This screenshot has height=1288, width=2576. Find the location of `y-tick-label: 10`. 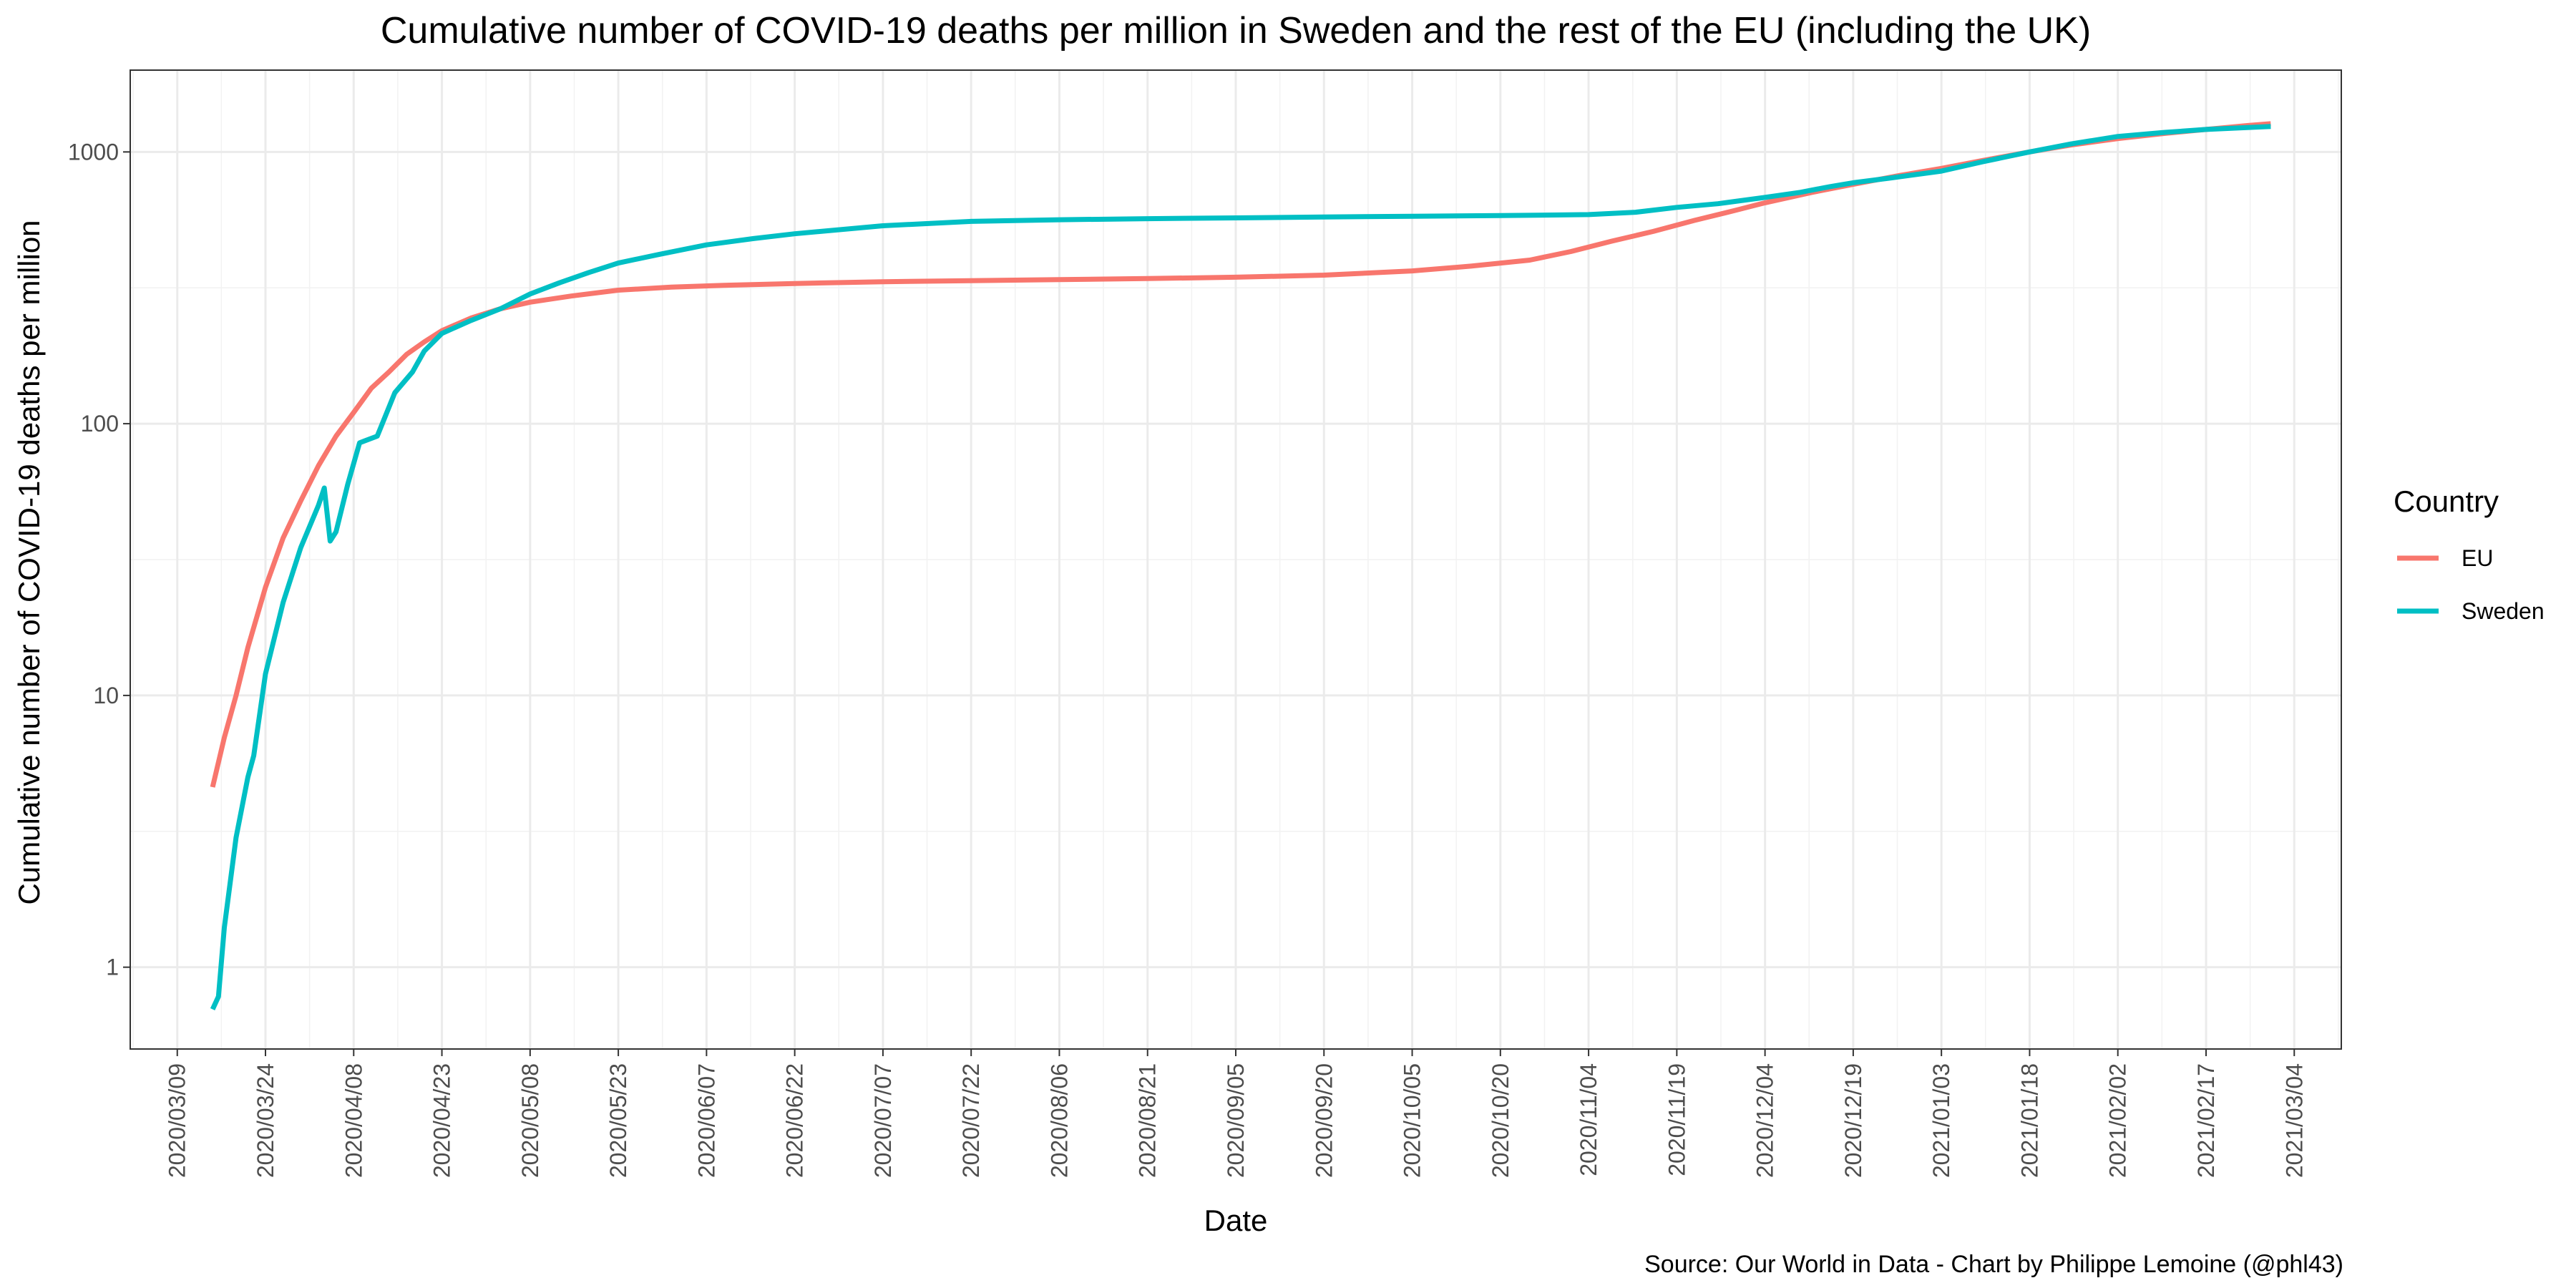

y-tick-label: 10 is located at coordinates (106, 695).